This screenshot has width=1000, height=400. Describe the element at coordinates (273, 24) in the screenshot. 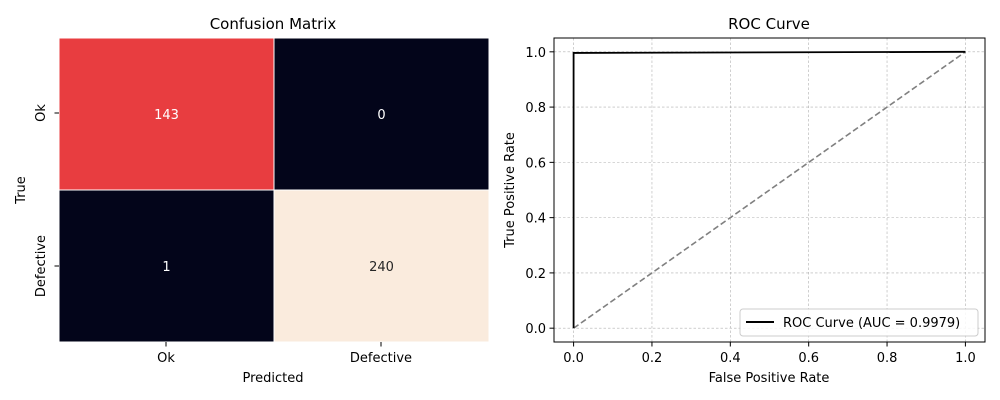

I see `confusion-matrix-title: Confusion Matrix` at that location.